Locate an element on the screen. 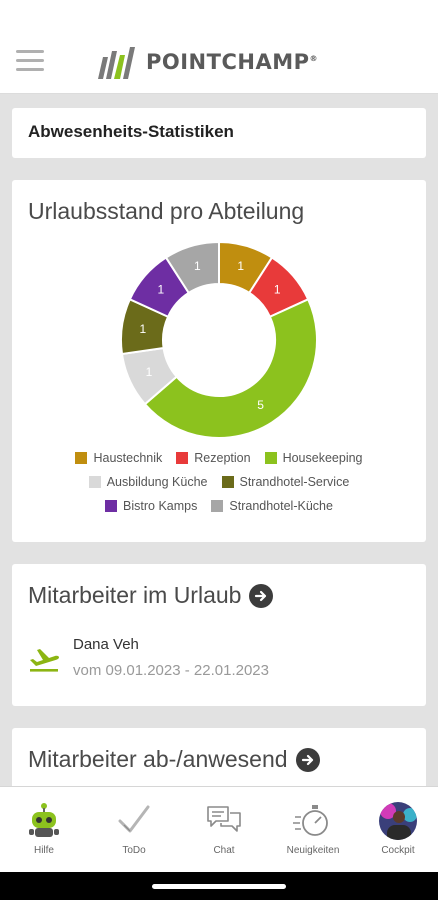 This screenshot has width=438, height=900. slice-label-haustechnik: 1 is located at coordinates (240, 266).